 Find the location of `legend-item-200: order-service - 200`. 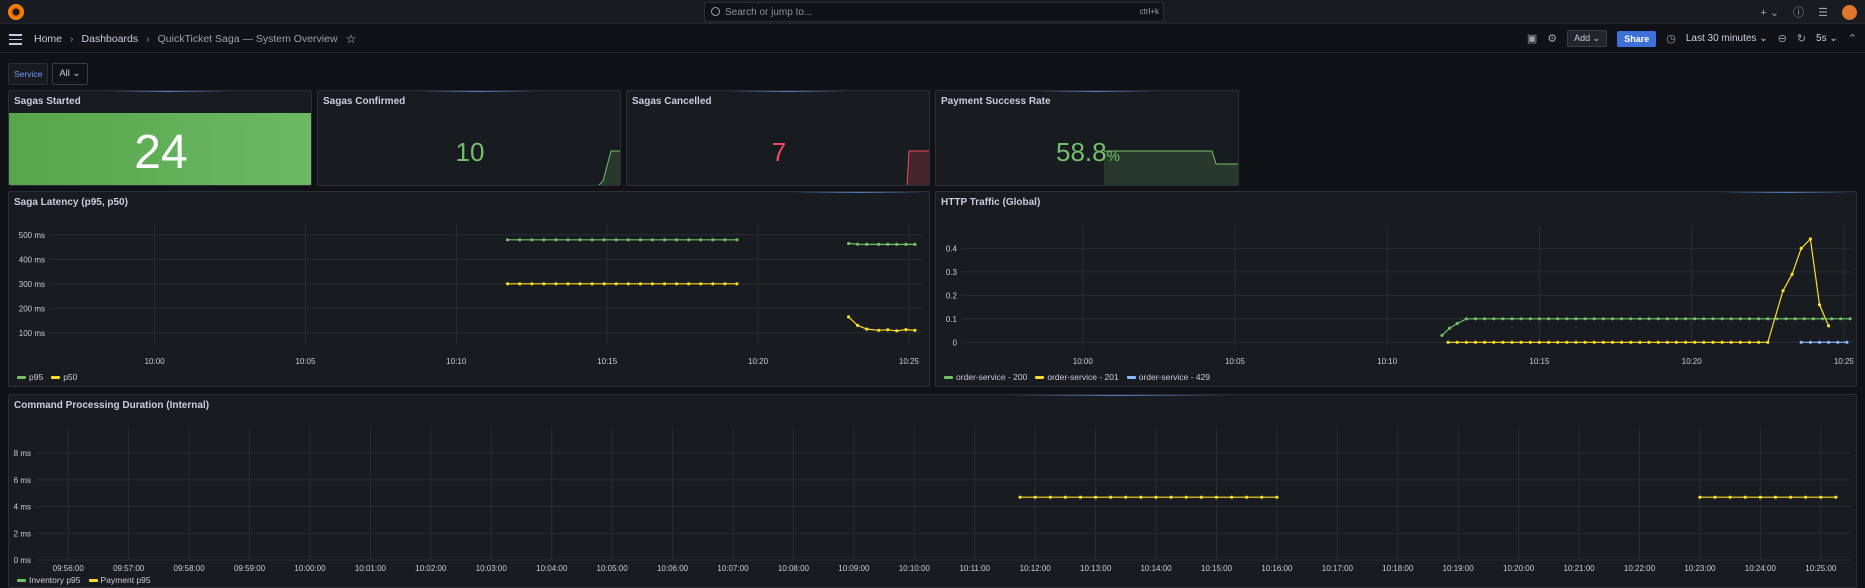

legend-item-200: order-service - 200 is located at coordinates (985, 377).